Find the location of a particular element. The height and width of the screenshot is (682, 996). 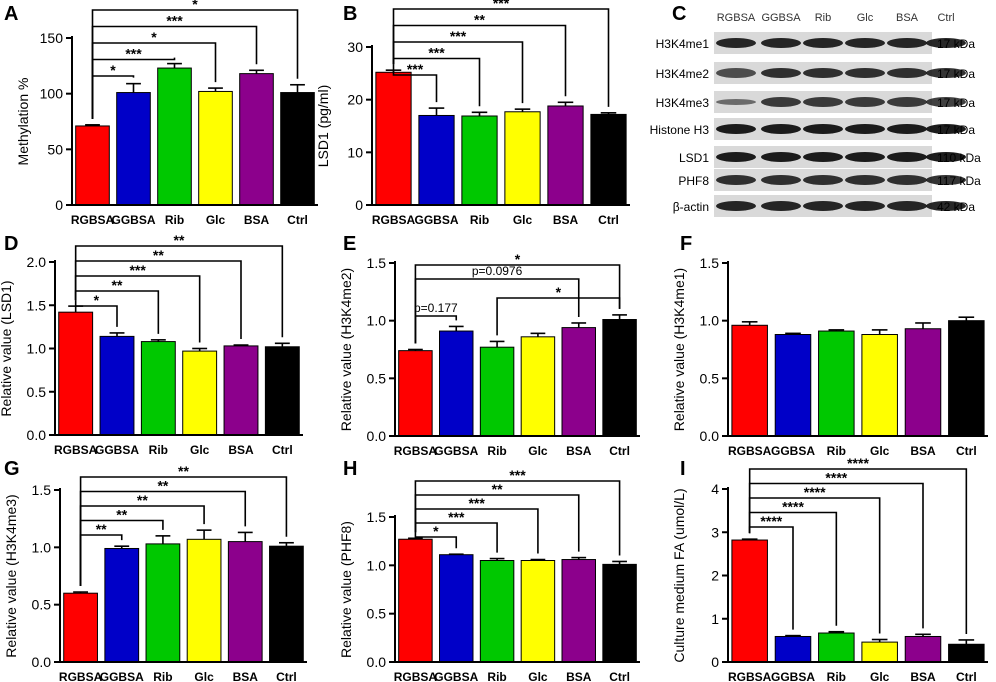

y-tick-label: 3 is located at coordinates (715, 532).